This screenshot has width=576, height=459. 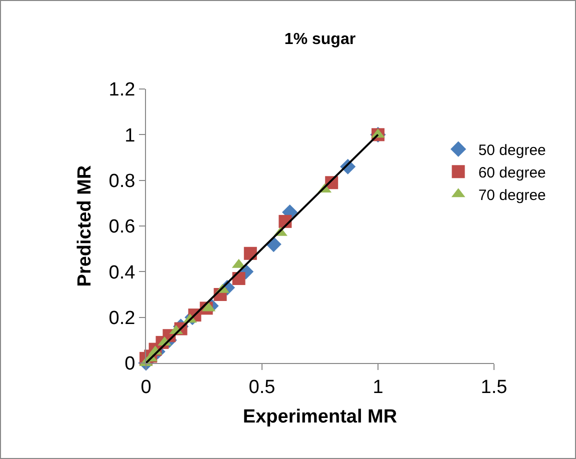 What do you see at coordinates (85, 226) in the screenshot?
I see `y-axis-title: Predicted MR` at bounding box center [85, 226].